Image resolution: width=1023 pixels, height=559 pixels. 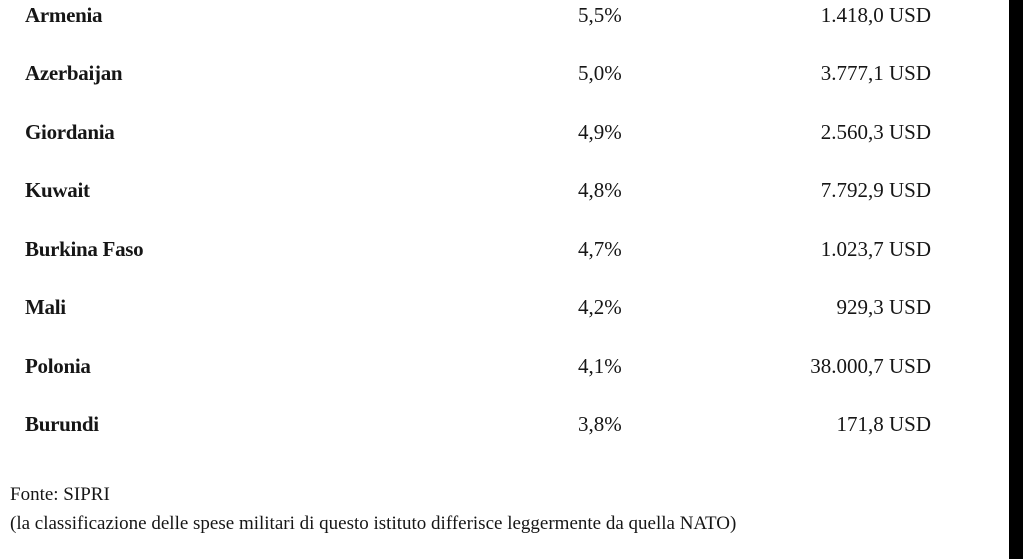 I want to click on percent-cell: 3,8%, so click(x=600, y=424).